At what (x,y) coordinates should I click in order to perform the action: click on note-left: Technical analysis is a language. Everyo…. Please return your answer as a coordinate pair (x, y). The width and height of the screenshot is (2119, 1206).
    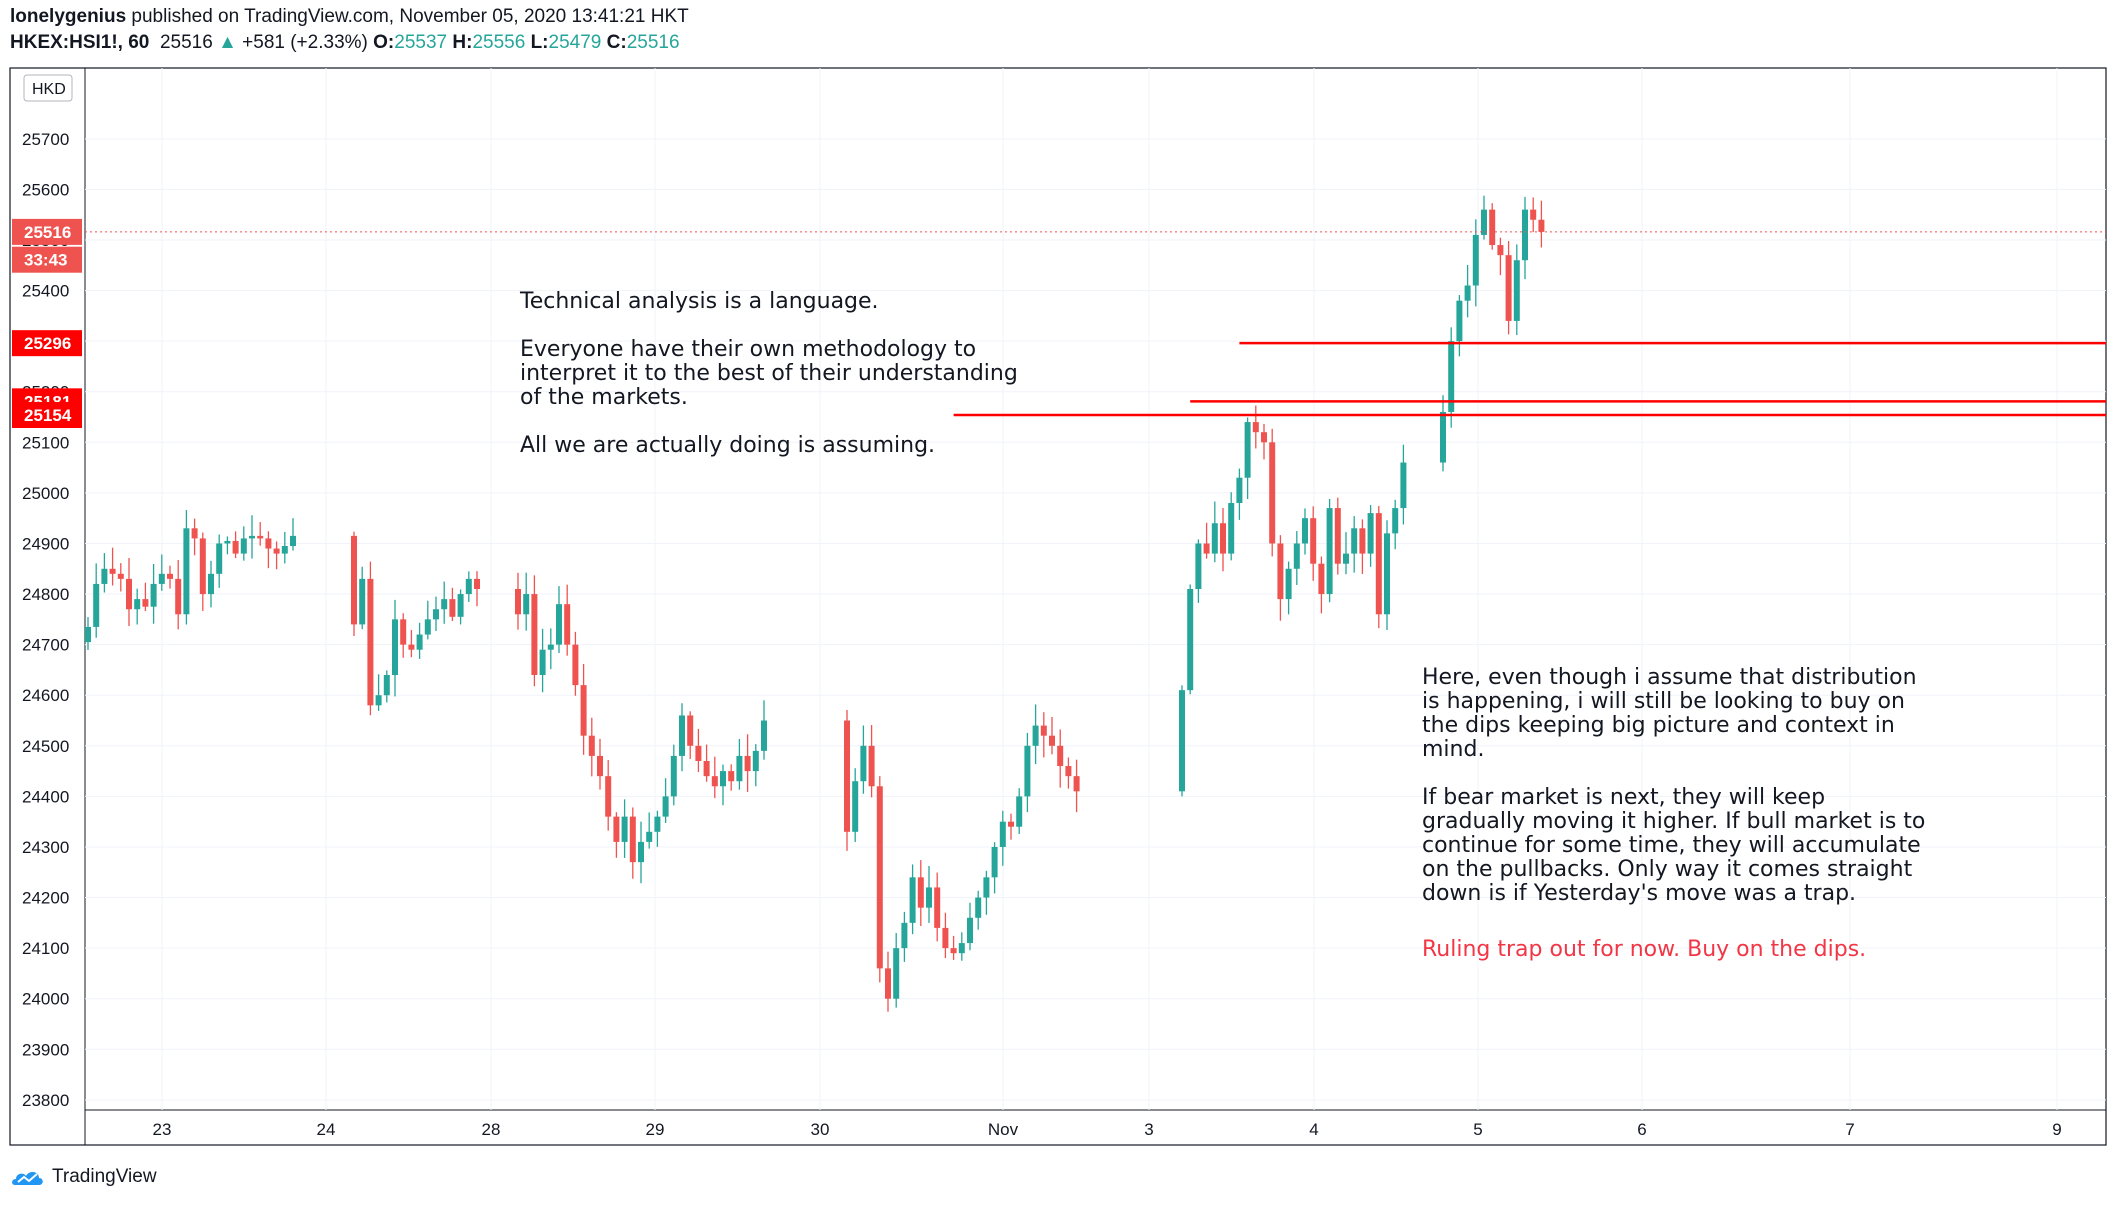
    Looking at the image, I should click on (769, 373).